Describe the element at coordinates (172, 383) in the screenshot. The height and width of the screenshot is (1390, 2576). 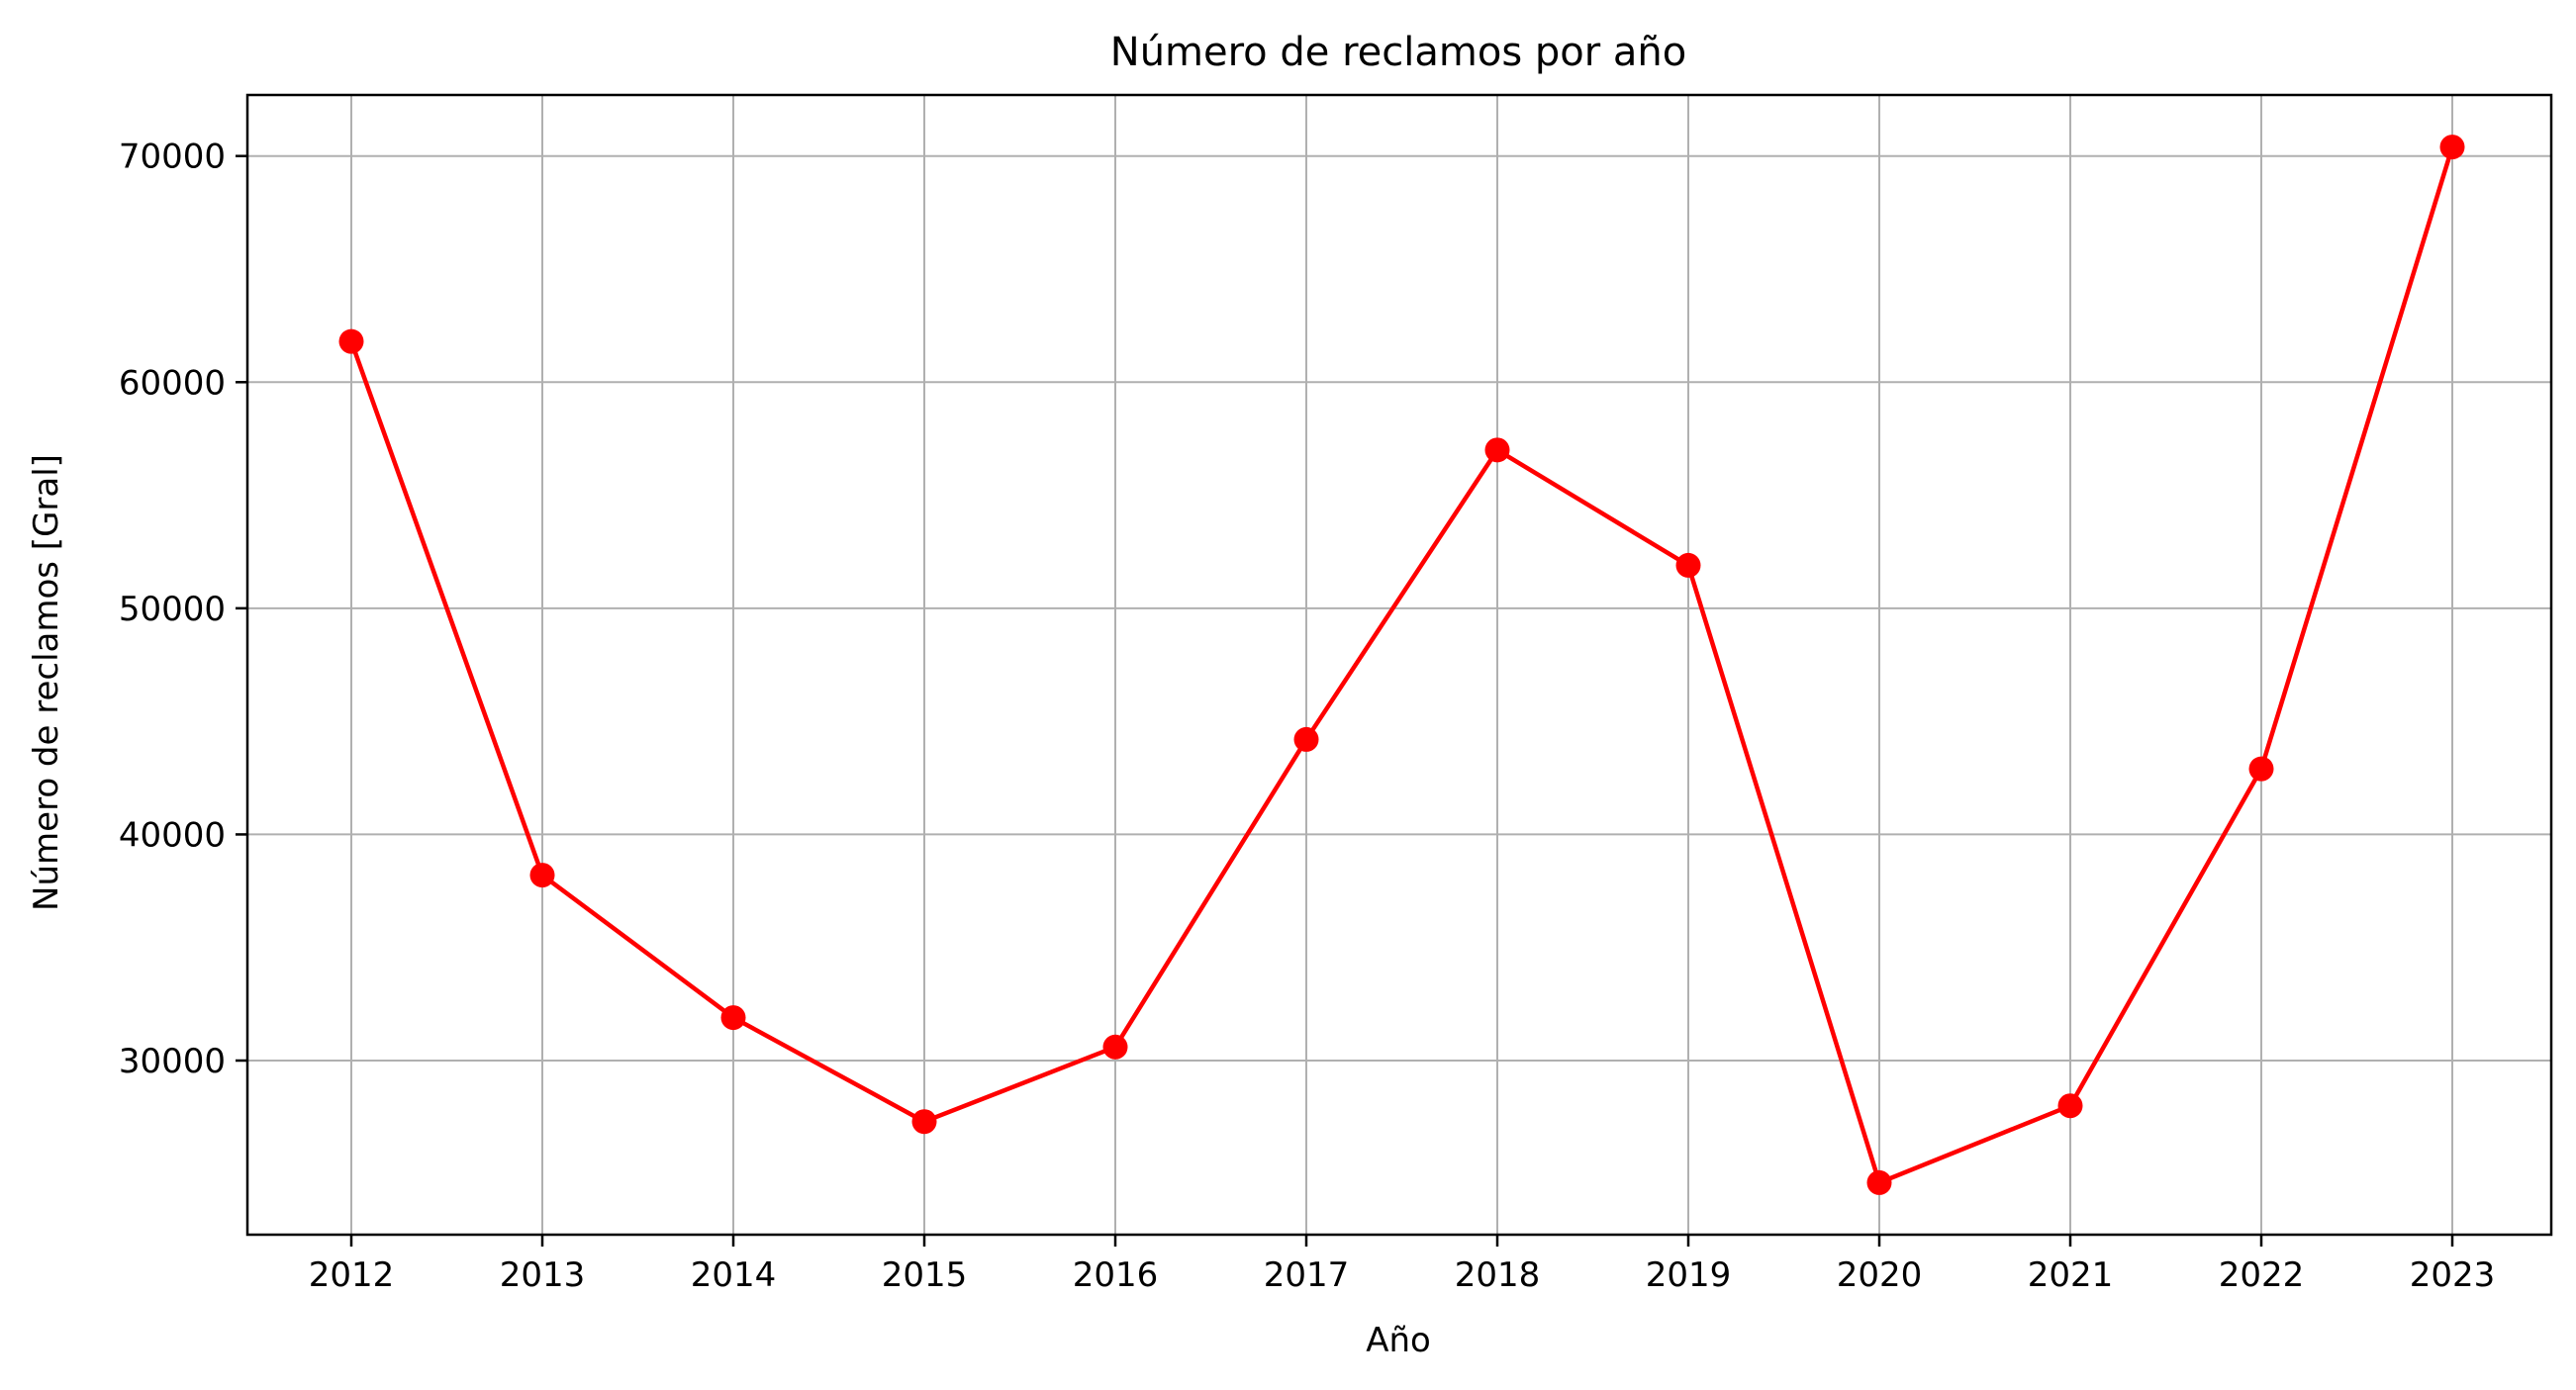
I see `y-tick-label: 60000` at that location.